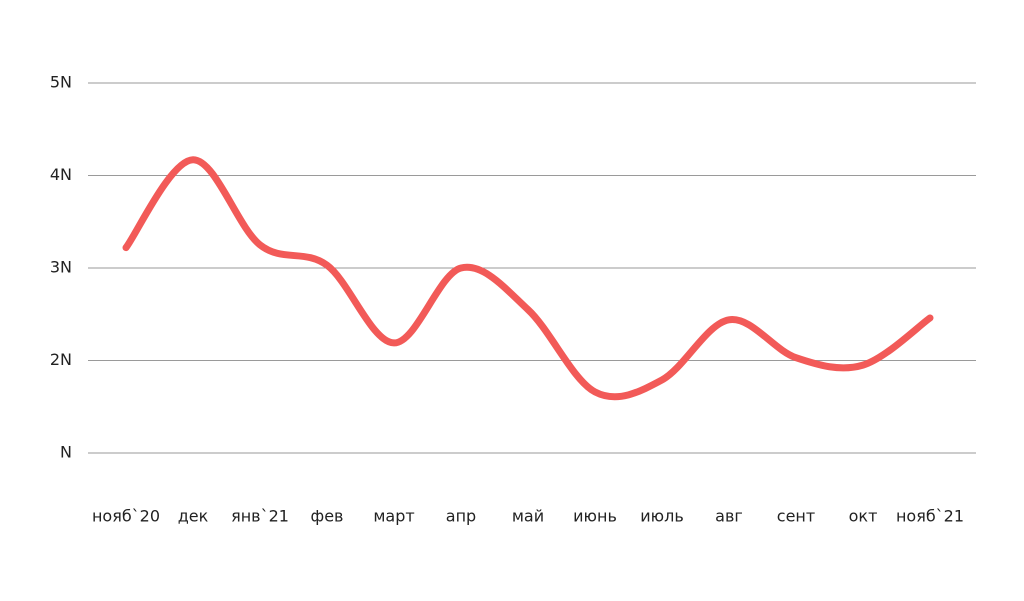 This screenshot has height=601, width=1024. Describe the element at coordinates (461, 516) in the screenshot. I see `x-tick-label: апр` at that location.